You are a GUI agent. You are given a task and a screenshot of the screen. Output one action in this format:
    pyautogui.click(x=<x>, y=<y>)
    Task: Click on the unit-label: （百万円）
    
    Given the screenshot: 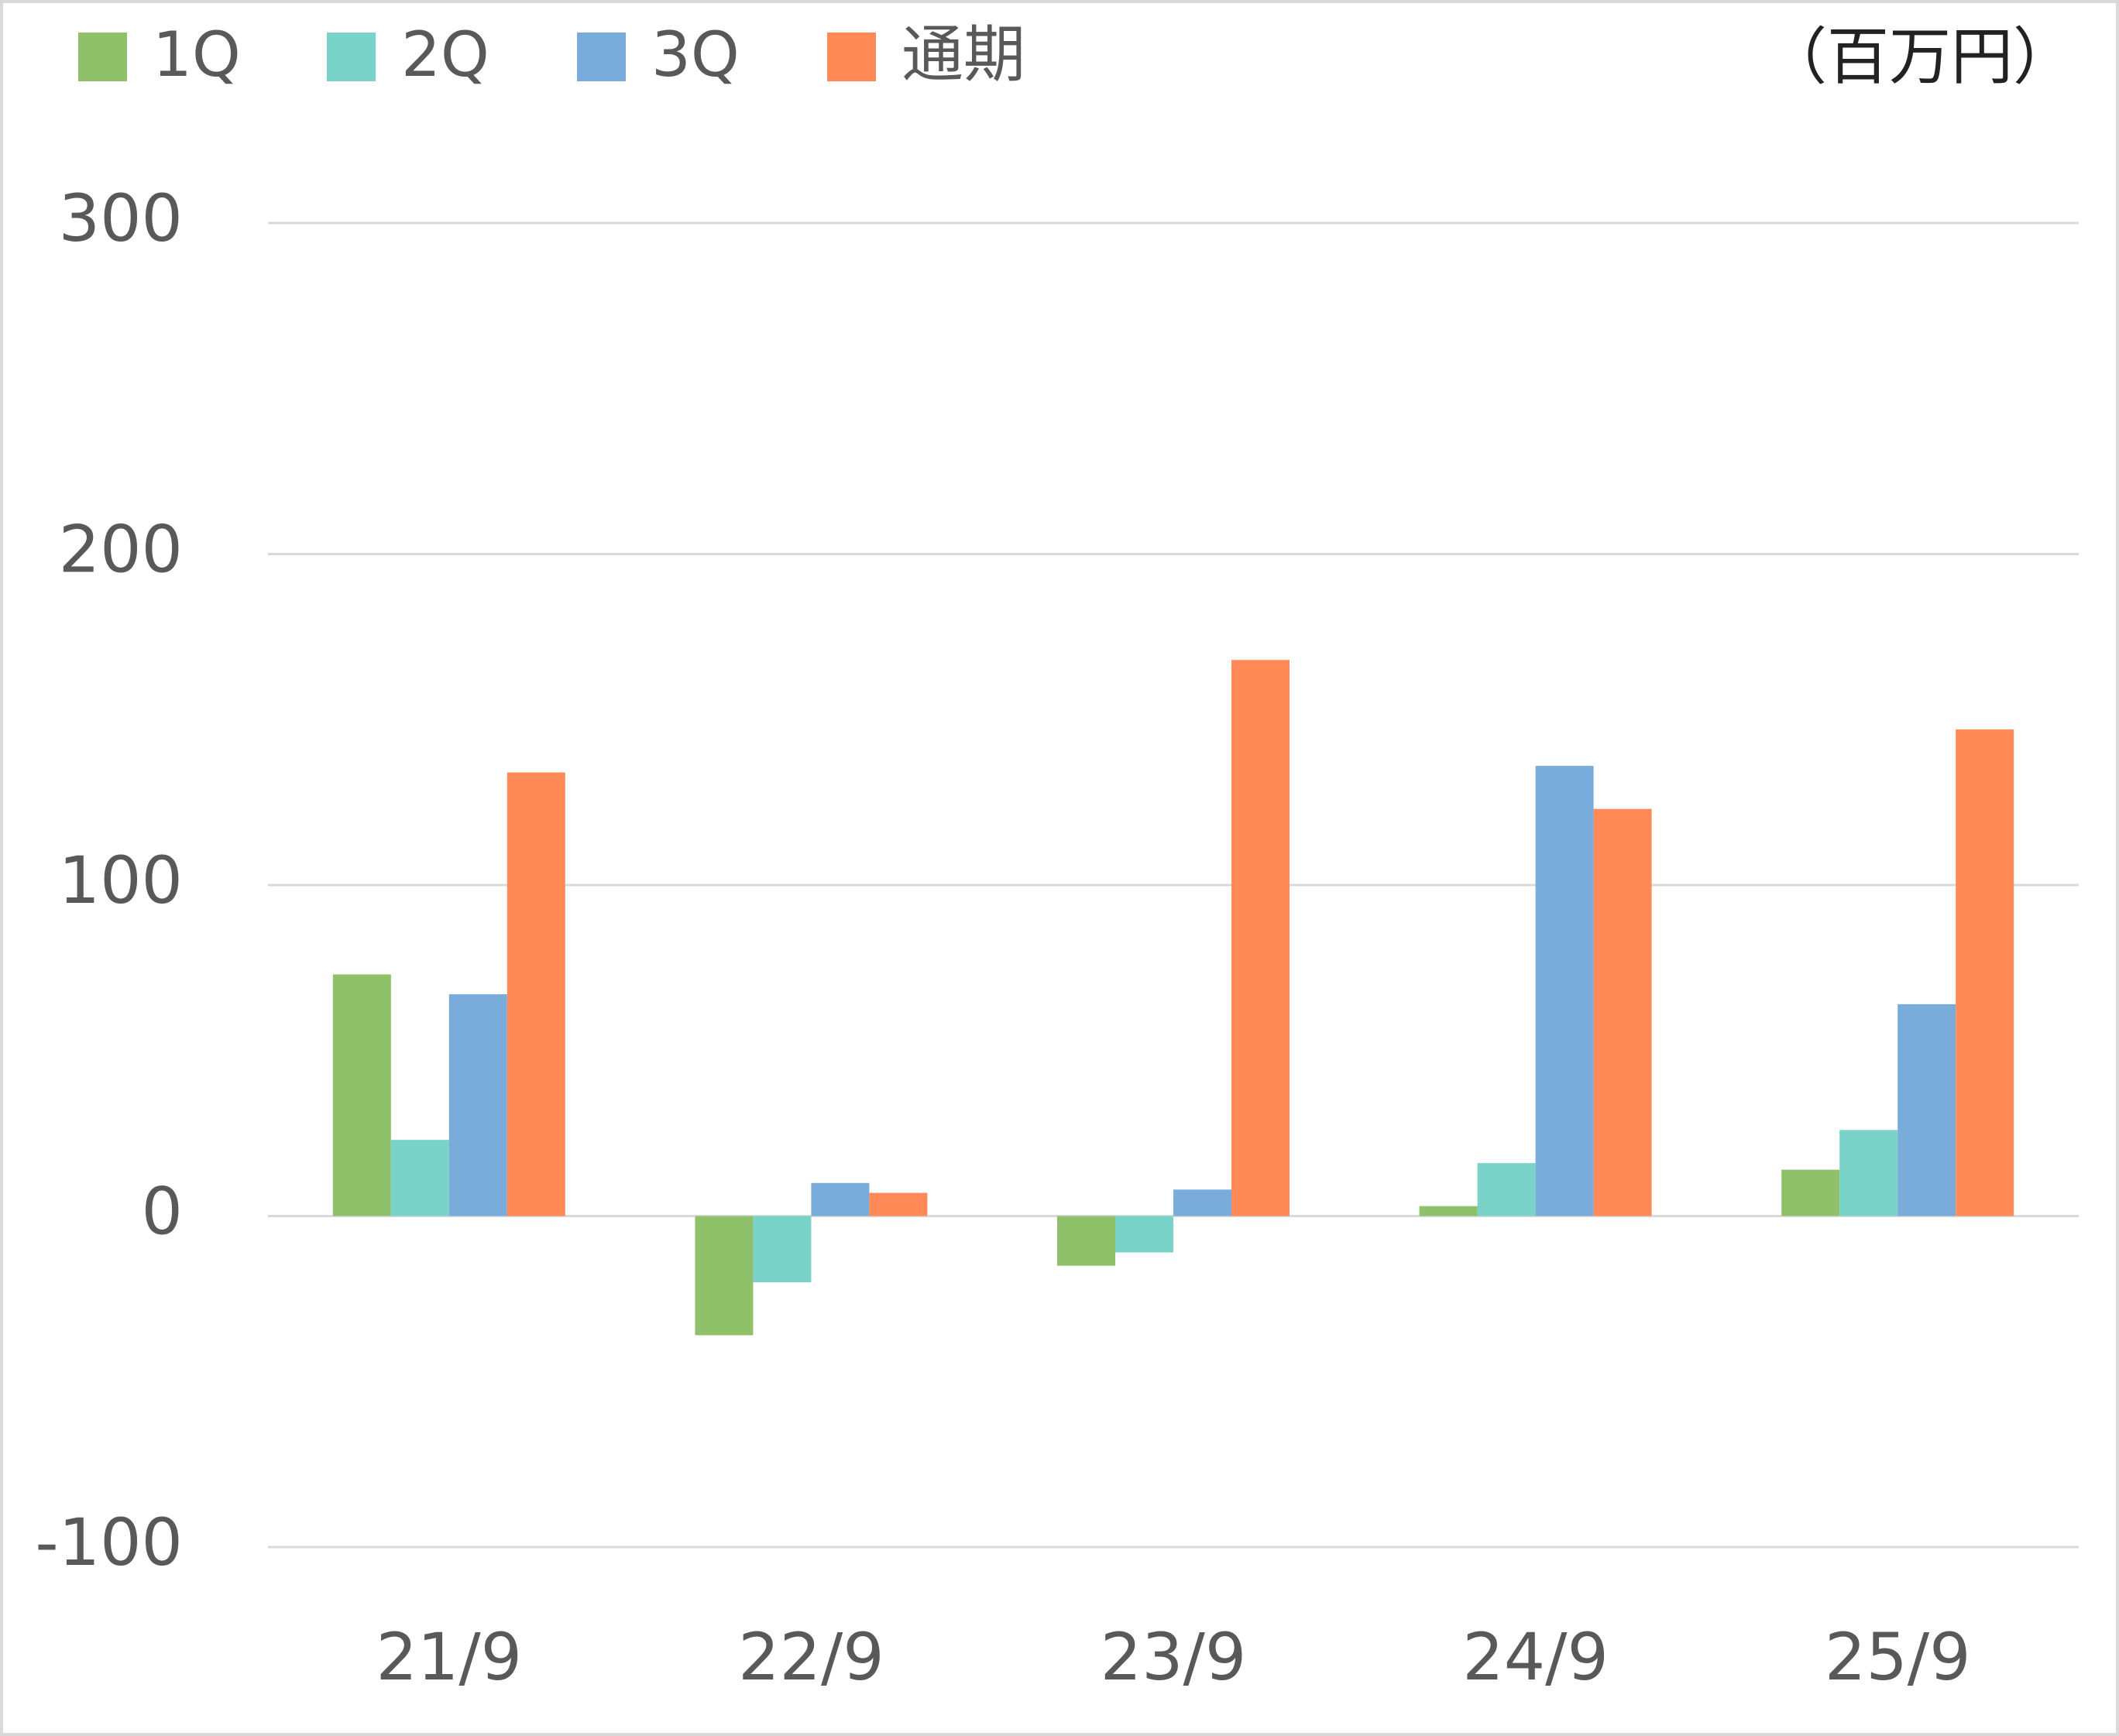 What is the action you would take?
    pyautogui.click(x=1920, y=57)
    